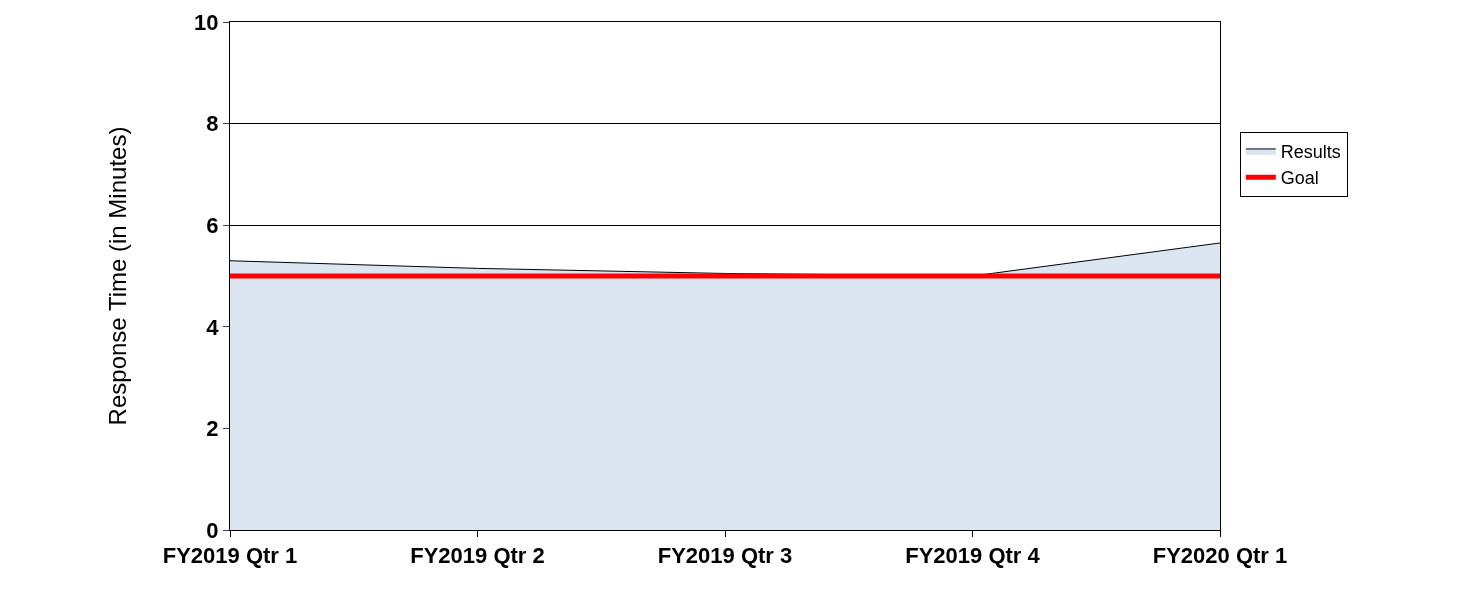  What do you see at coordinates (973, 556) in the screenshot?
I see `x-tick-label: FY2019 Qtr 4` at bounding box center [973, 556].